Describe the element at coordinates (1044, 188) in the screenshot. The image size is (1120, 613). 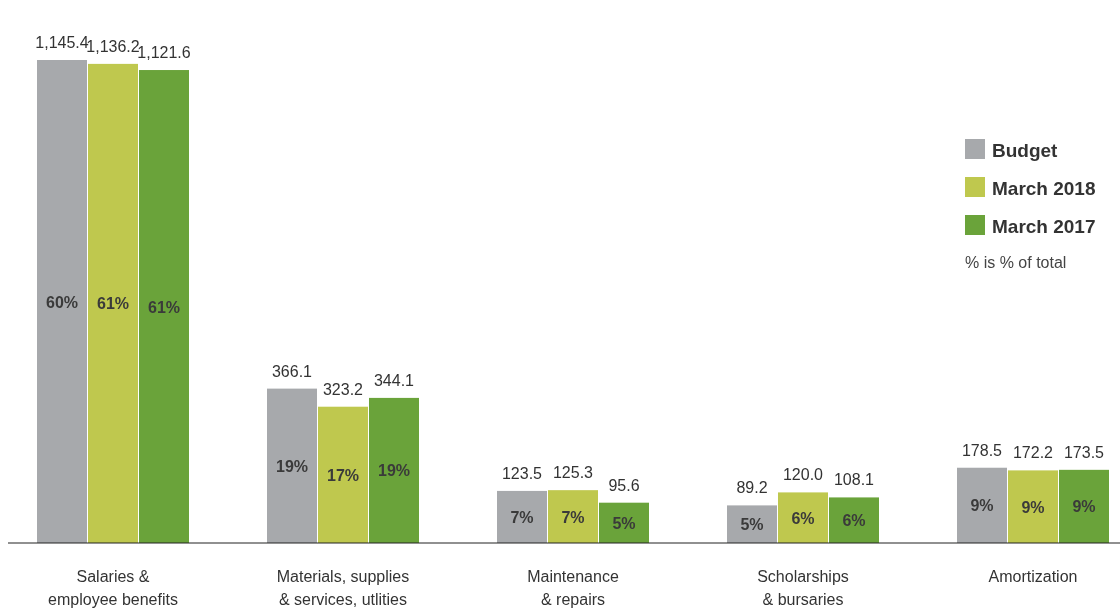
I see `legend-label: March 2018` at that location.